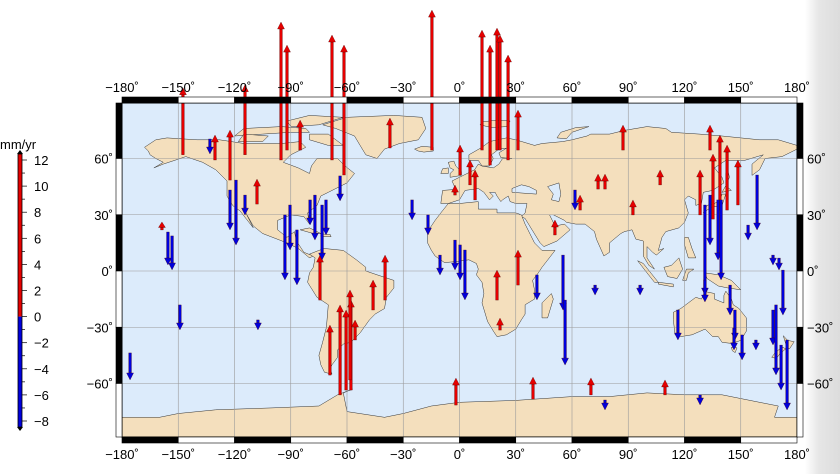 The image size is (840, 474). I want to click on colorbar-tick-label: −8, so click(41, 421).